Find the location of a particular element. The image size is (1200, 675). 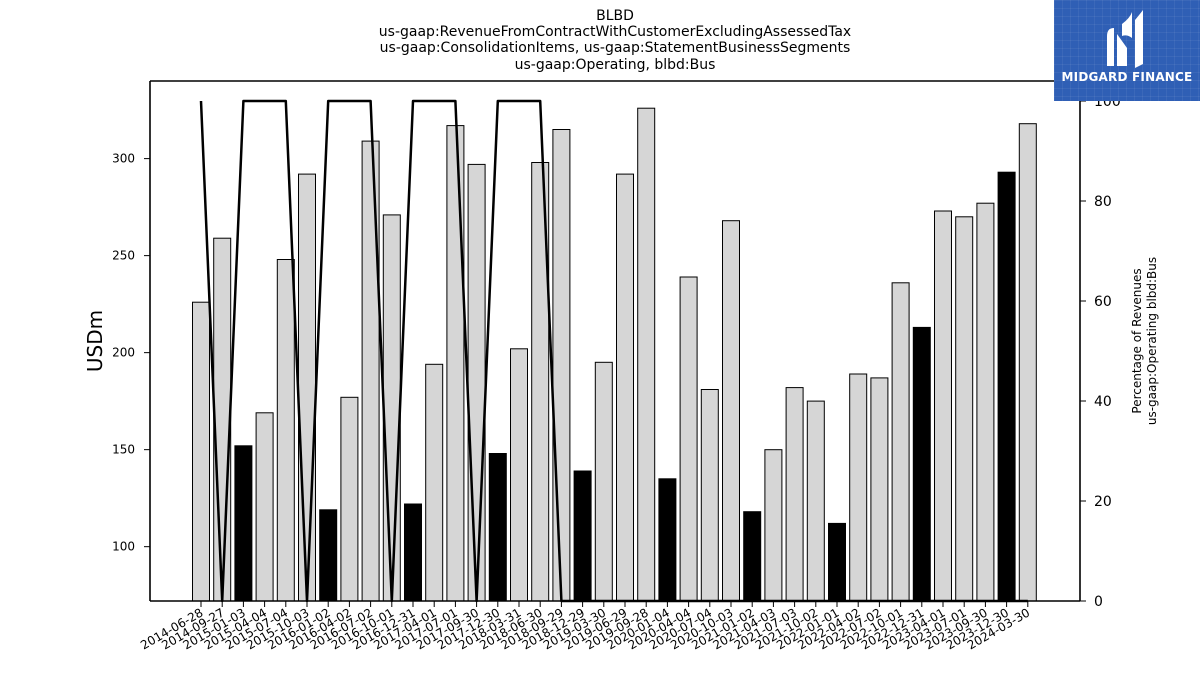

left-axis-ticks: 100 150 200 250 300 is located at coordinates (131, 353).